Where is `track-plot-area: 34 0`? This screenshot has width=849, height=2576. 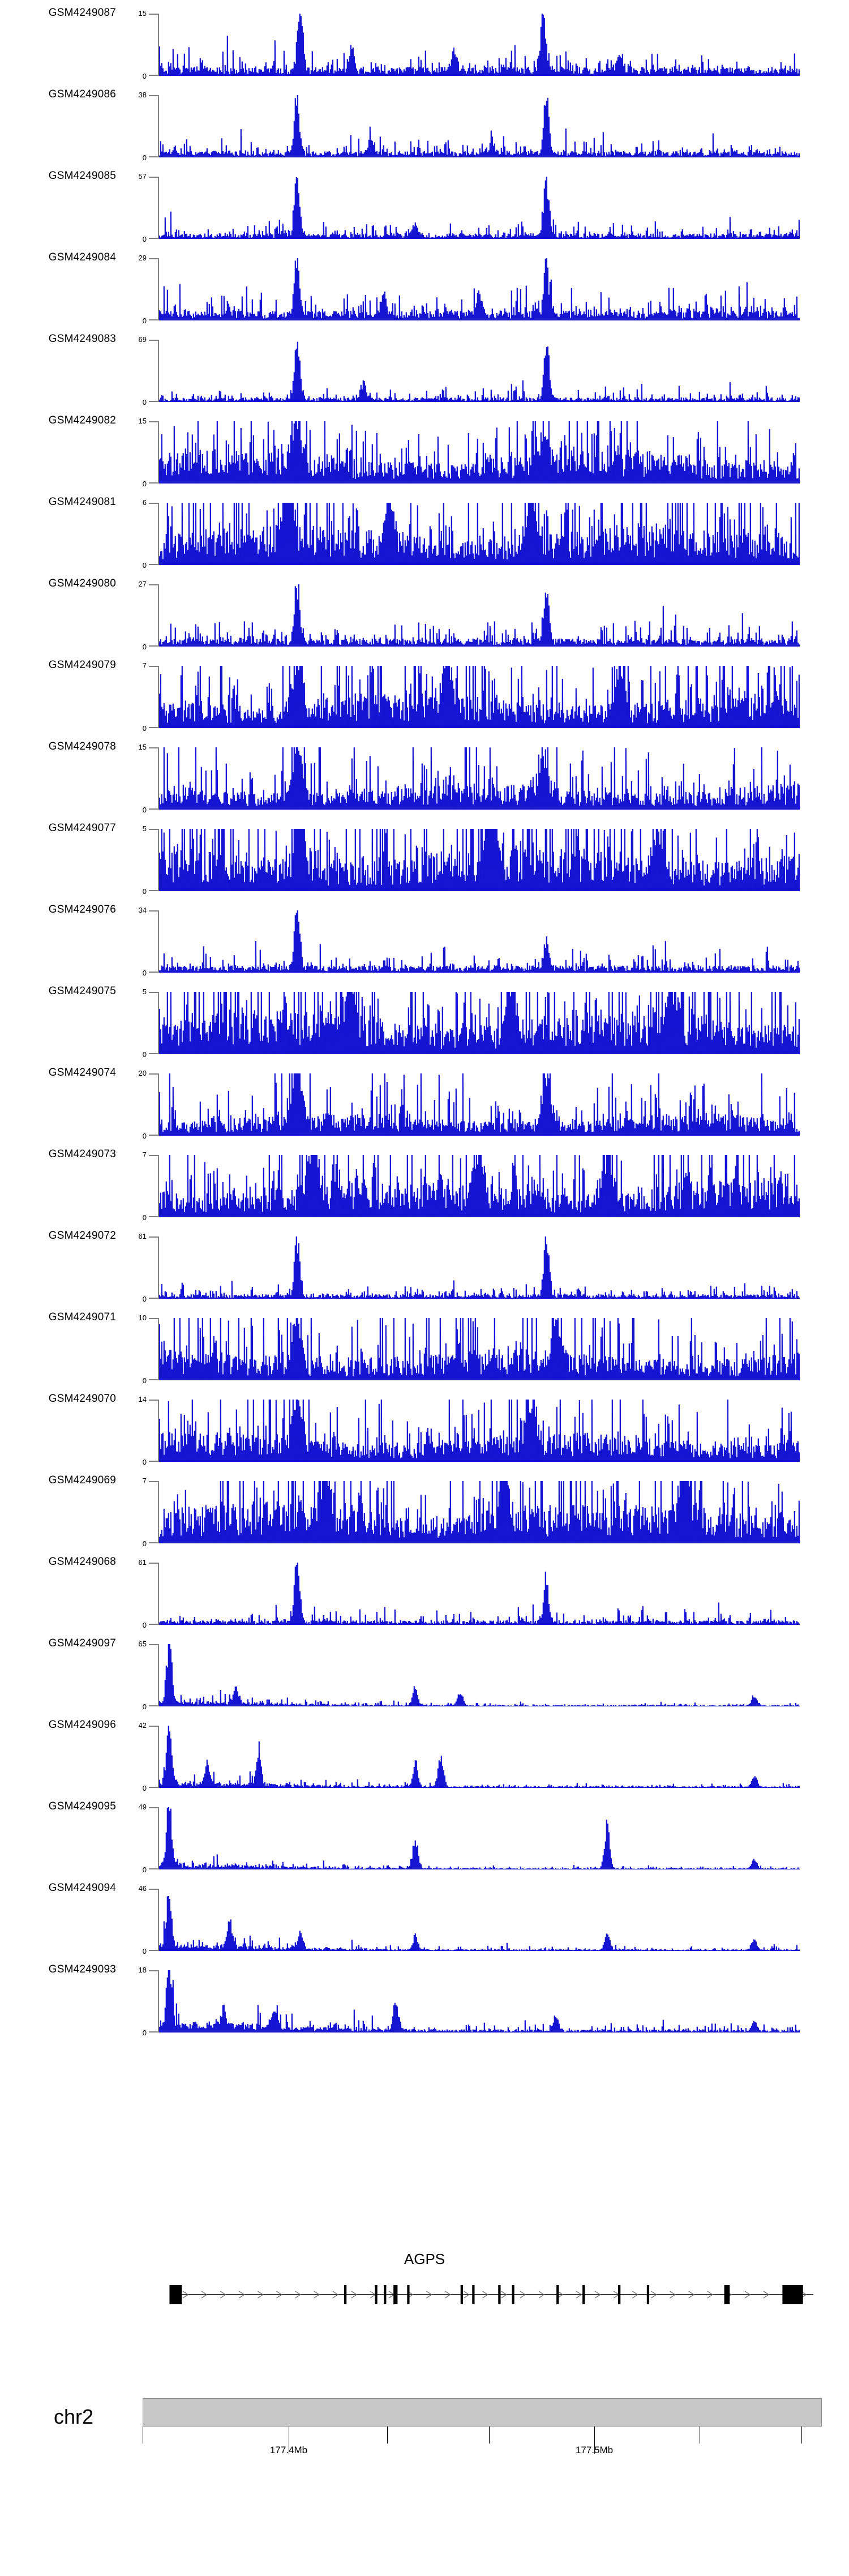
track-plot-area: 34 0 is located at coordinates (469, 941).